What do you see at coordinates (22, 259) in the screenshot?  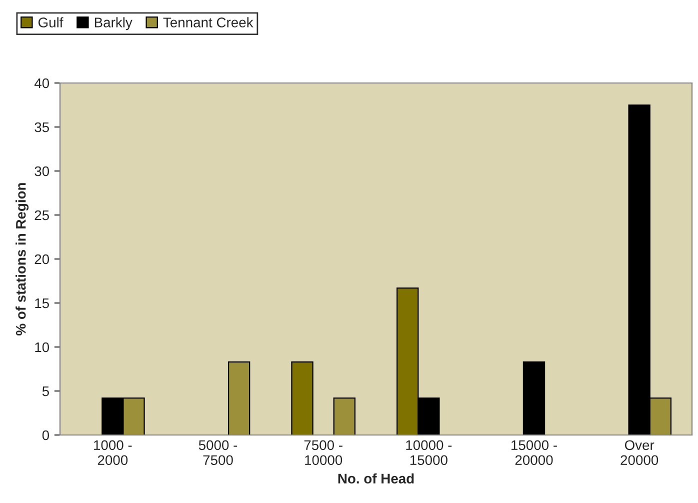 I see `y-axis-title: % of stations in Region` at bounding box center [22, 259].